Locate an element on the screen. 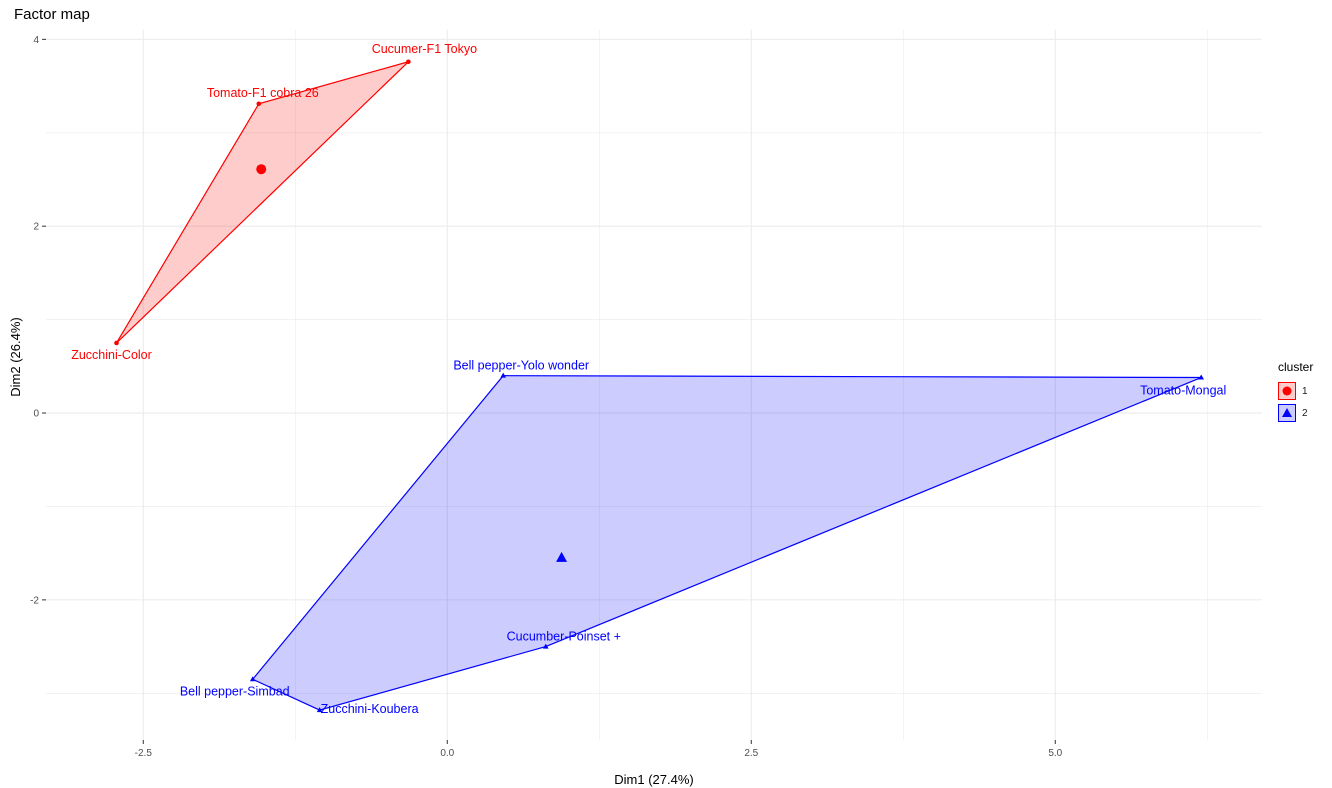 The height and width of the screenshot is (788, 1332). x-tick-label: 0.0 is located at coordinates (447, 753).